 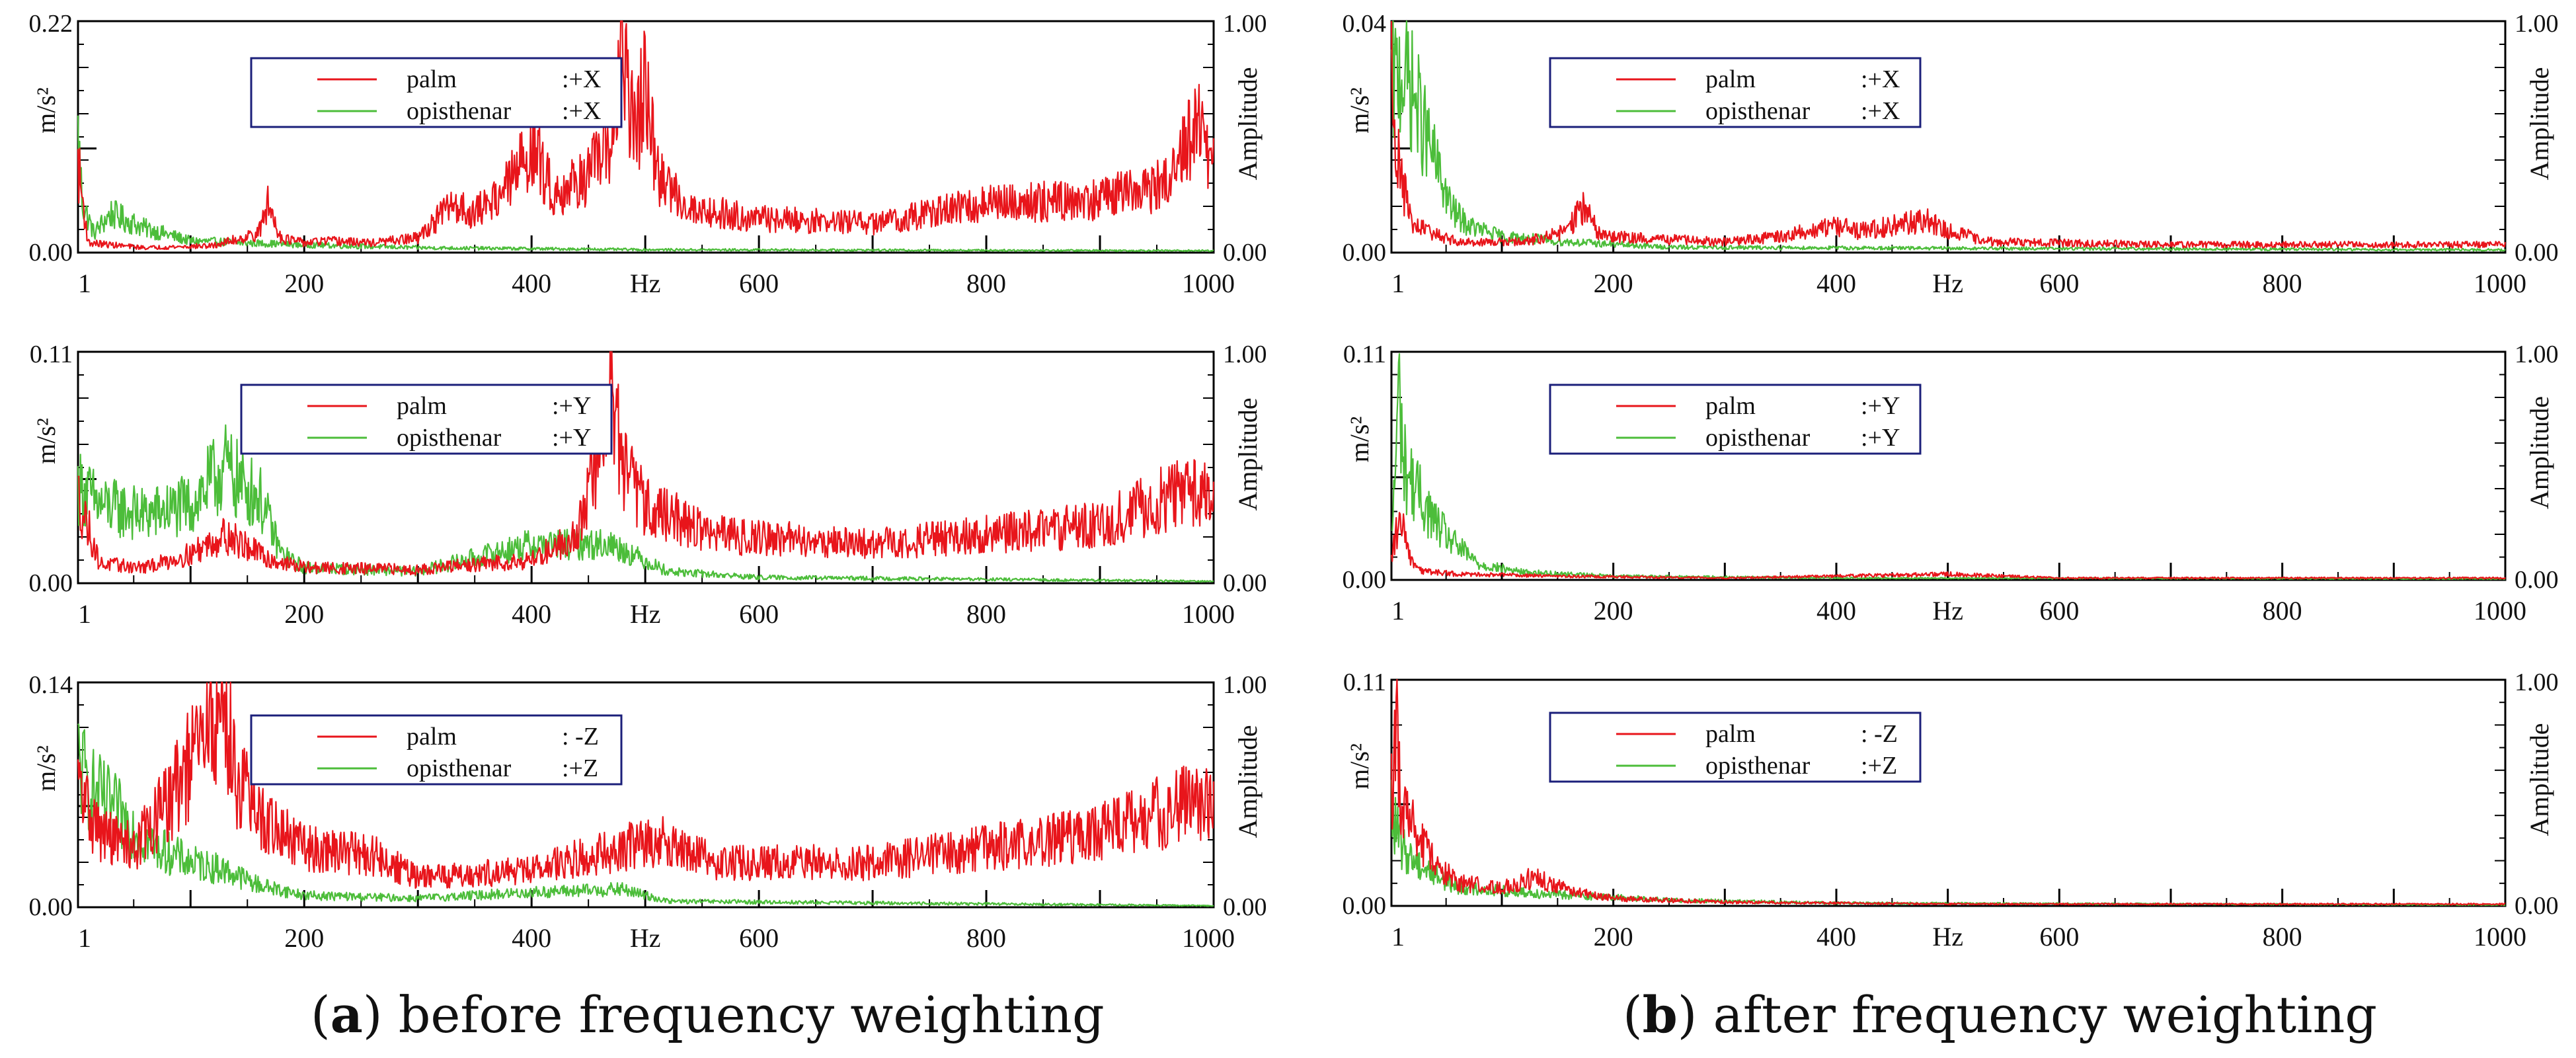 I want to click on caption-a: (a) before frequency weighting, so click(x=708, y=1014).